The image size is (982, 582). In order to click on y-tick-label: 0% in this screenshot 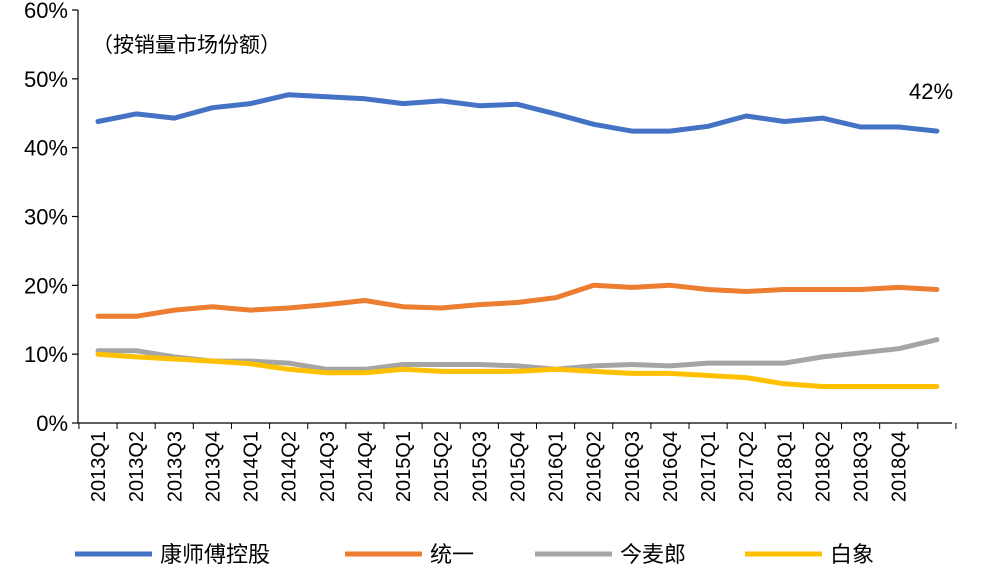, I will do `click(52, 423)`.